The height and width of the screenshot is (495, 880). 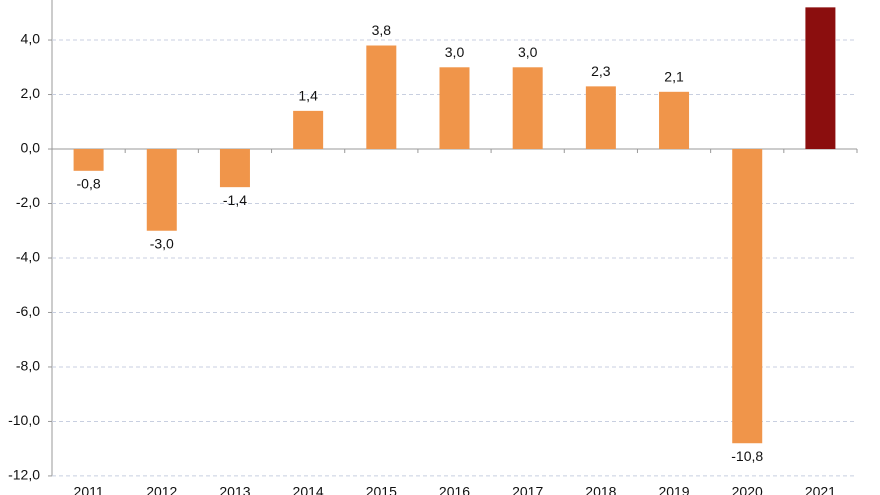 What do you see at coordinates (601, 71) in the screenshot?
I see `value-label: 2,3` at bounding box center [601, 71].